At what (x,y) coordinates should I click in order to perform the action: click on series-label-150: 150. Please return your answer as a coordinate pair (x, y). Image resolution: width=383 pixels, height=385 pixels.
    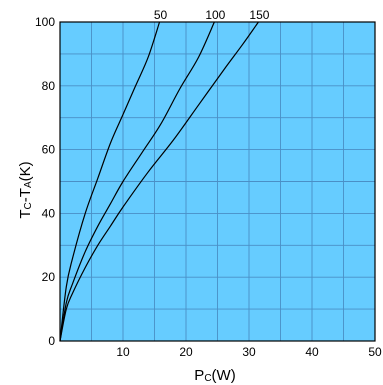
    Looking at the image, I should click on (259, 15).